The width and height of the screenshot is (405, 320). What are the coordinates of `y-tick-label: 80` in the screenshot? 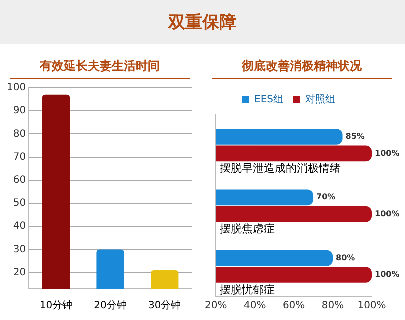 It's located at (19, 134).